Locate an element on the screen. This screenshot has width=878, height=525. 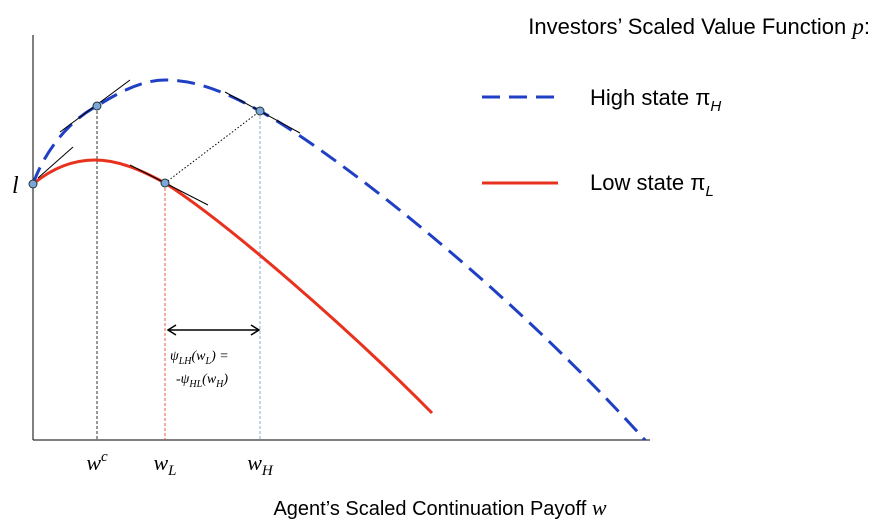
jump-line is located at coordinates (212, 147).